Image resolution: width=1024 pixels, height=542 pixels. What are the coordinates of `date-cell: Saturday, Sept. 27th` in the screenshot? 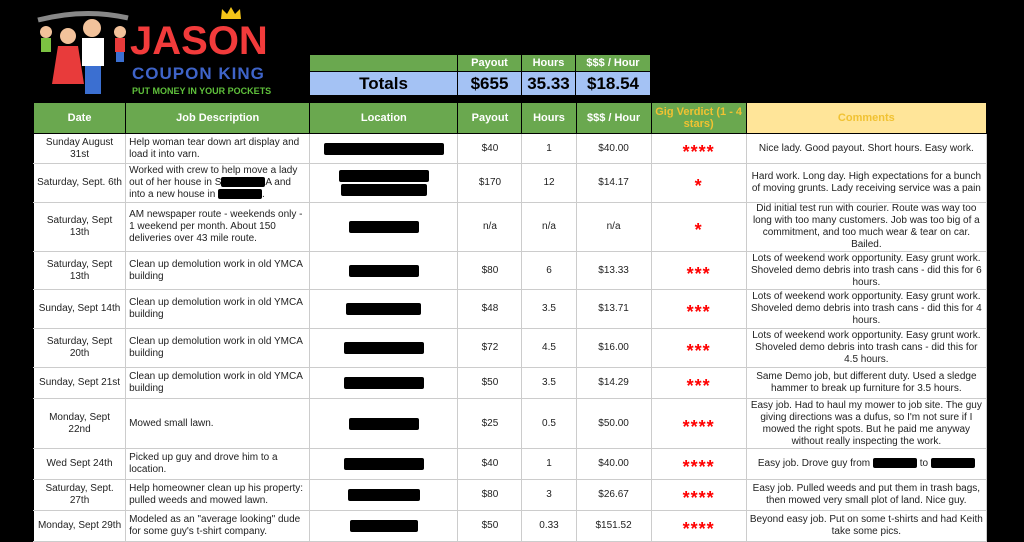 It's located at (79, 495).